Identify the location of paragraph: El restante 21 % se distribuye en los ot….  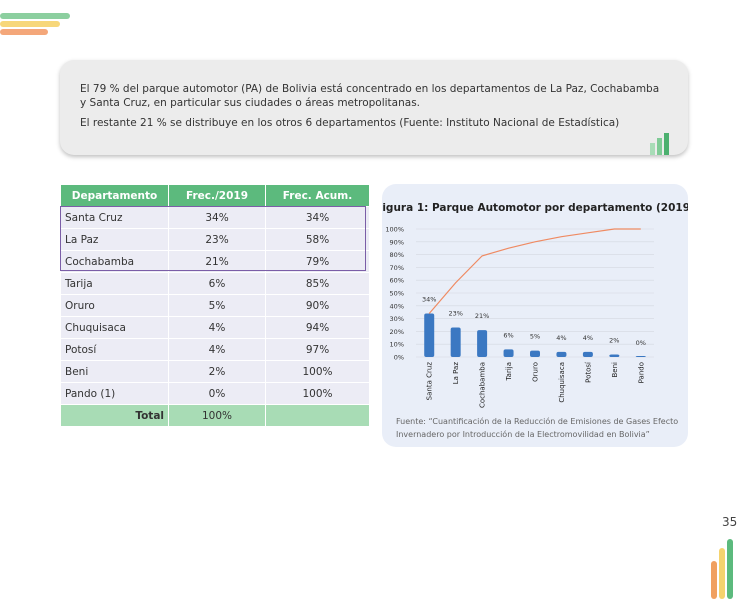
(350, 123).